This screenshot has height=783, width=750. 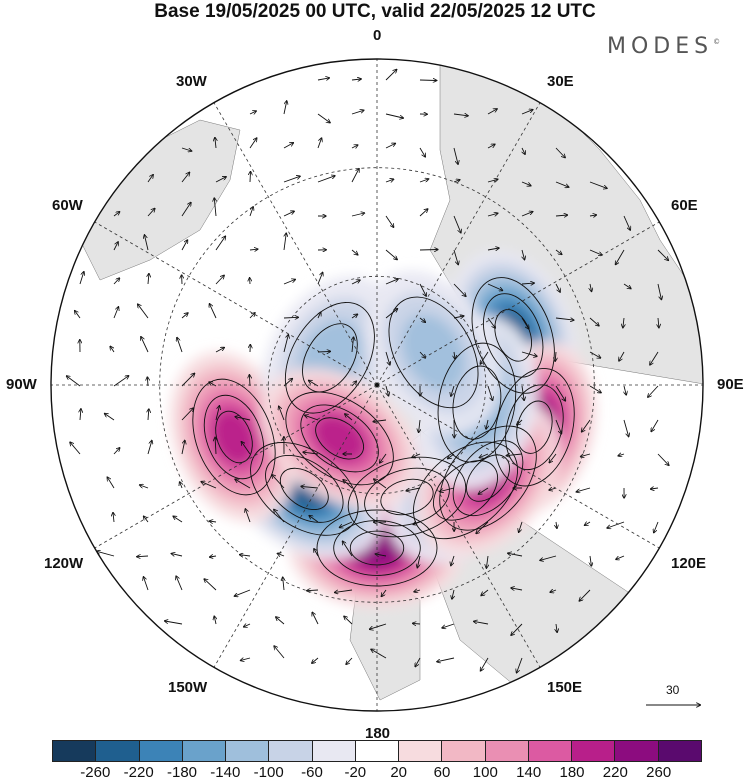 I want to click on longitude-label-0: 0, so click(x=377, y=35).